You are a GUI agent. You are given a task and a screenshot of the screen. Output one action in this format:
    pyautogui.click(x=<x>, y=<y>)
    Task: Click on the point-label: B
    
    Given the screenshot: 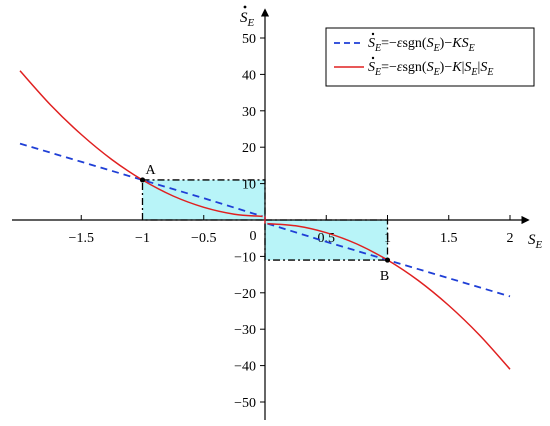 What is the action you would take?
    pyautogui.click(x=384, y=276)
    